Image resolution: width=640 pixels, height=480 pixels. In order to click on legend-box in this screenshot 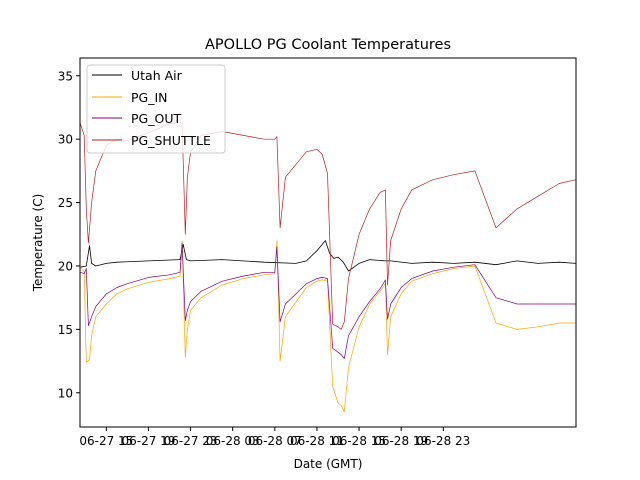, I will do `click(156, 109)`.